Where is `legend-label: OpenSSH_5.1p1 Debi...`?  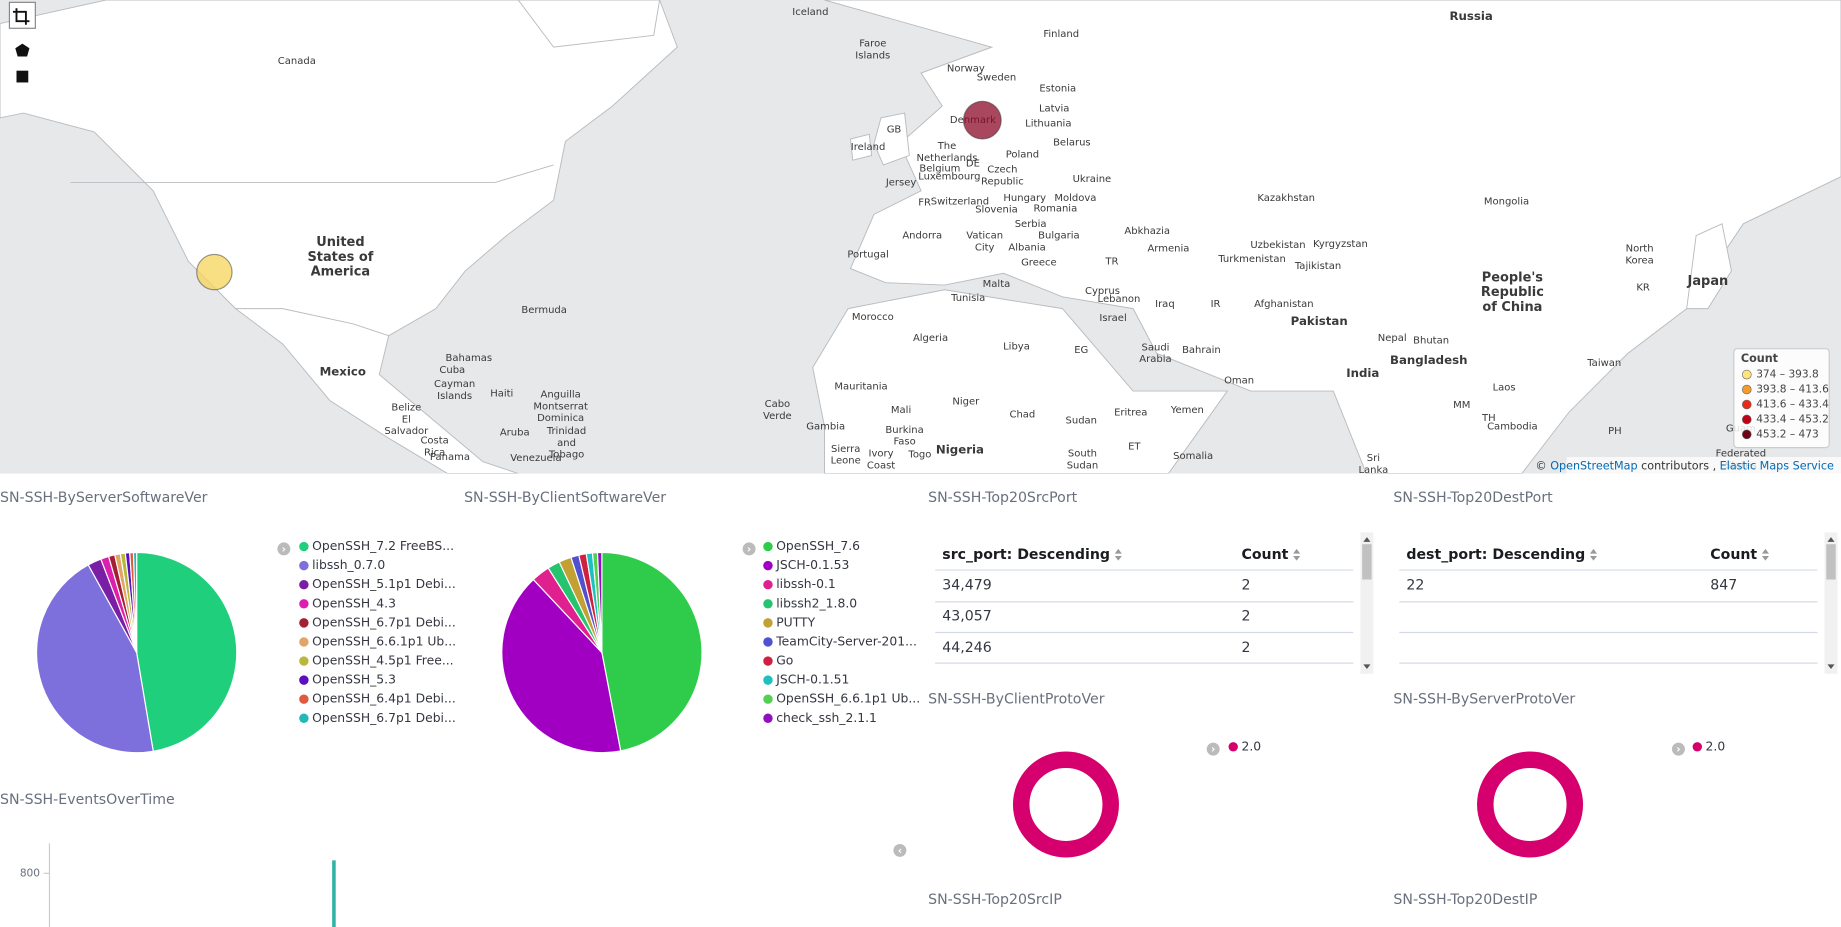
legend-label: OpenSSH_5.1p1 Debi... is located at coordinates (384, 584).